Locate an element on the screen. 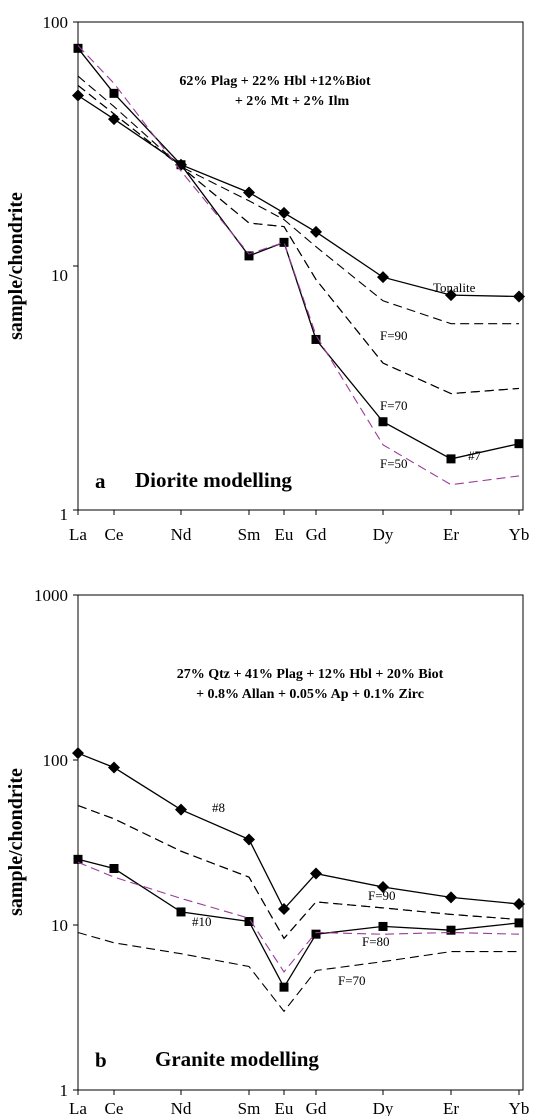 The image size is (536, 1116). panel-b-xtick-sm: Sm is located at coordinates (249, 1107).